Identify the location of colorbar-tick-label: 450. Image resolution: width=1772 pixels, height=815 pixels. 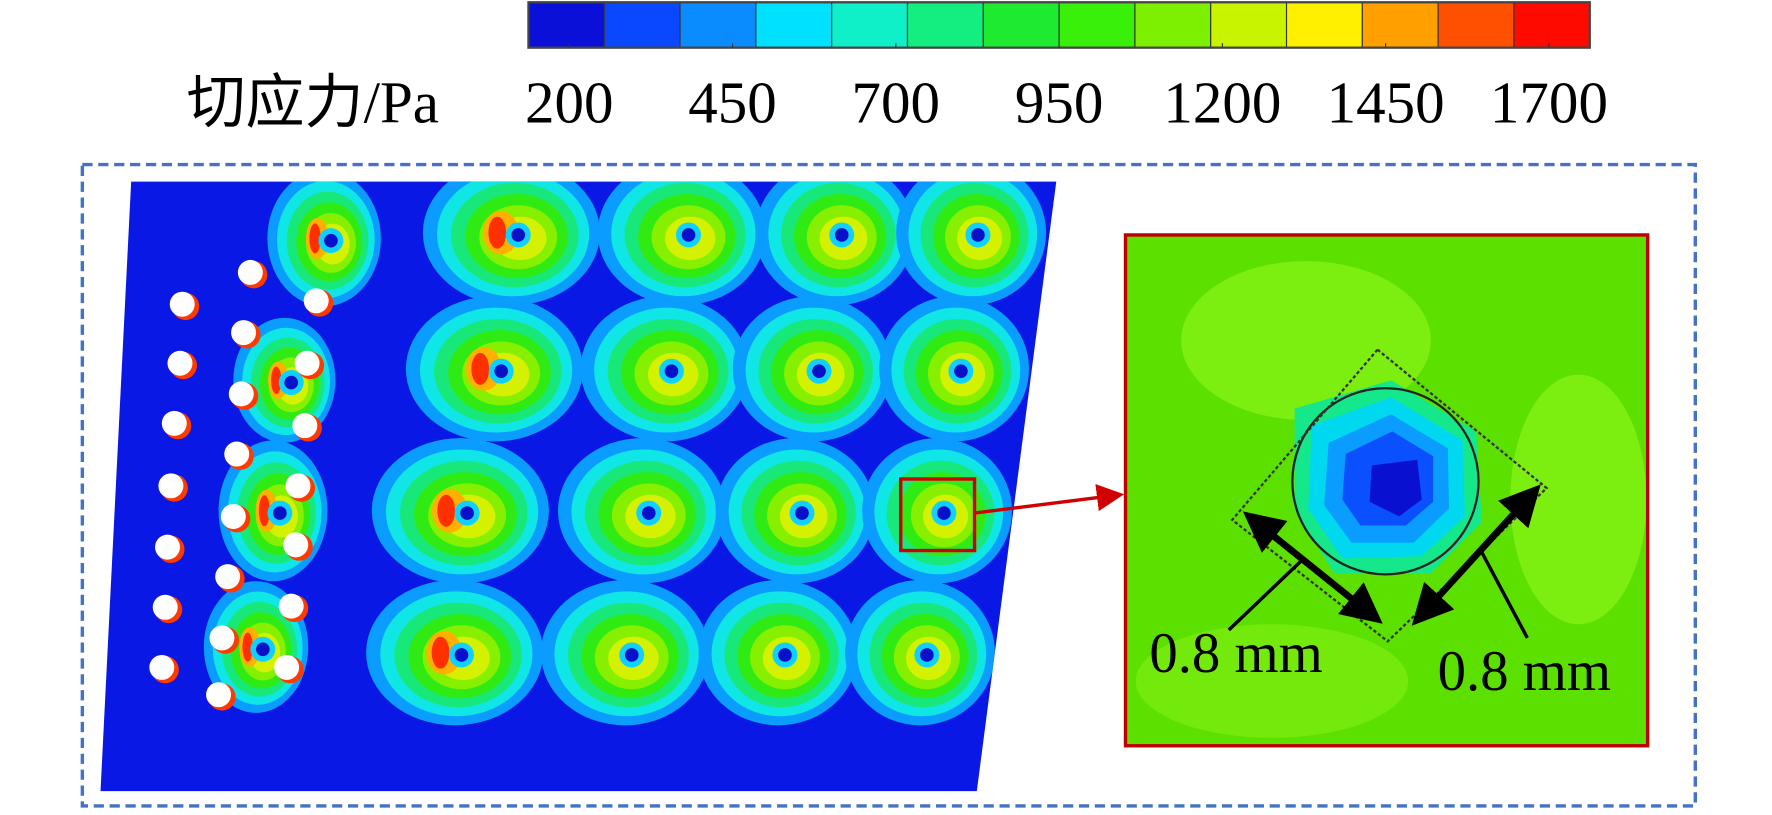
(732, 103).